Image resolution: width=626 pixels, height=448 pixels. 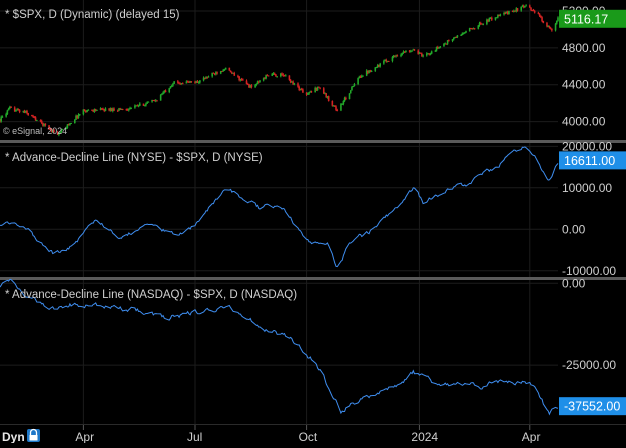 I want to click on y-tick-label: 4800.00, so click(x=584, y=48).